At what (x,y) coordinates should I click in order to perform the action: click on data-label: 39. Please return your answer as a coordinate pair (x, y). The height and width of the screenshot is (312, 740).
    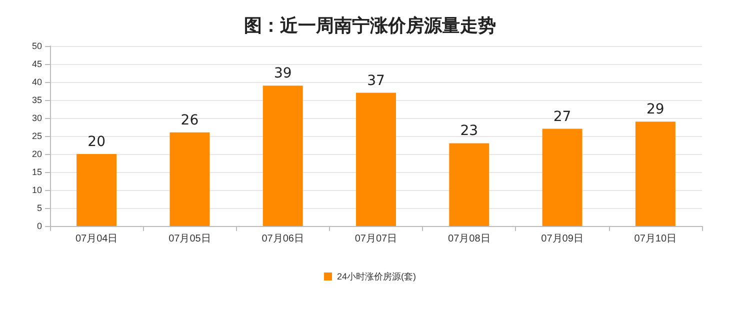
    Looking at the image, I should click on (283, 74).